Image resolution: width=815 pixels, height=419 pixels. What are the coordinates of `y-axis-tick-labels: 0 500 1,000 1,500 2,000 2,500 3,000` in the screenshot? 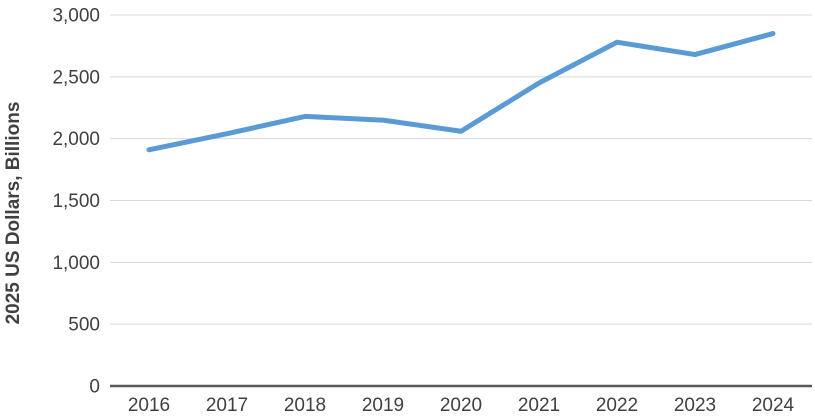 It's located at (76, 202).